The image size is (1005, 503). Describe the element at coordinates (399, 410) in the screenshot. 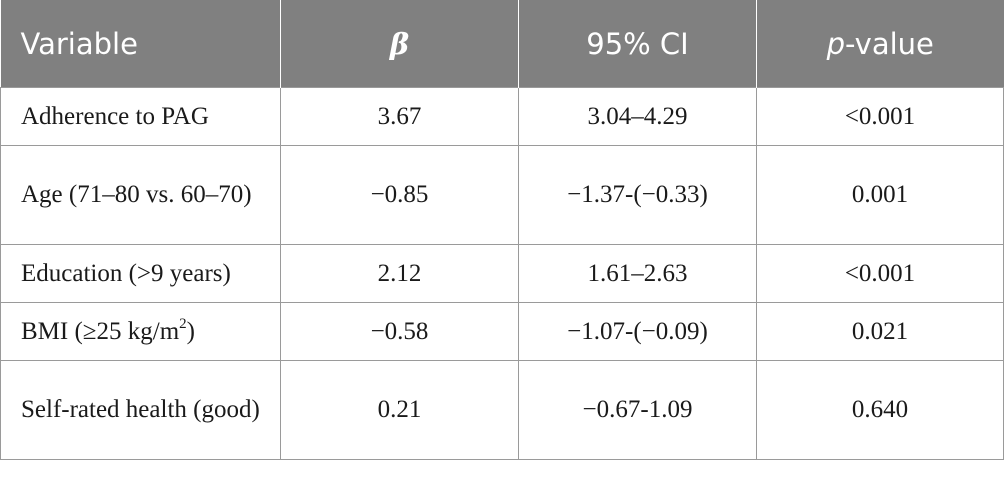

I see `cell-beta: 0.21` at that location.